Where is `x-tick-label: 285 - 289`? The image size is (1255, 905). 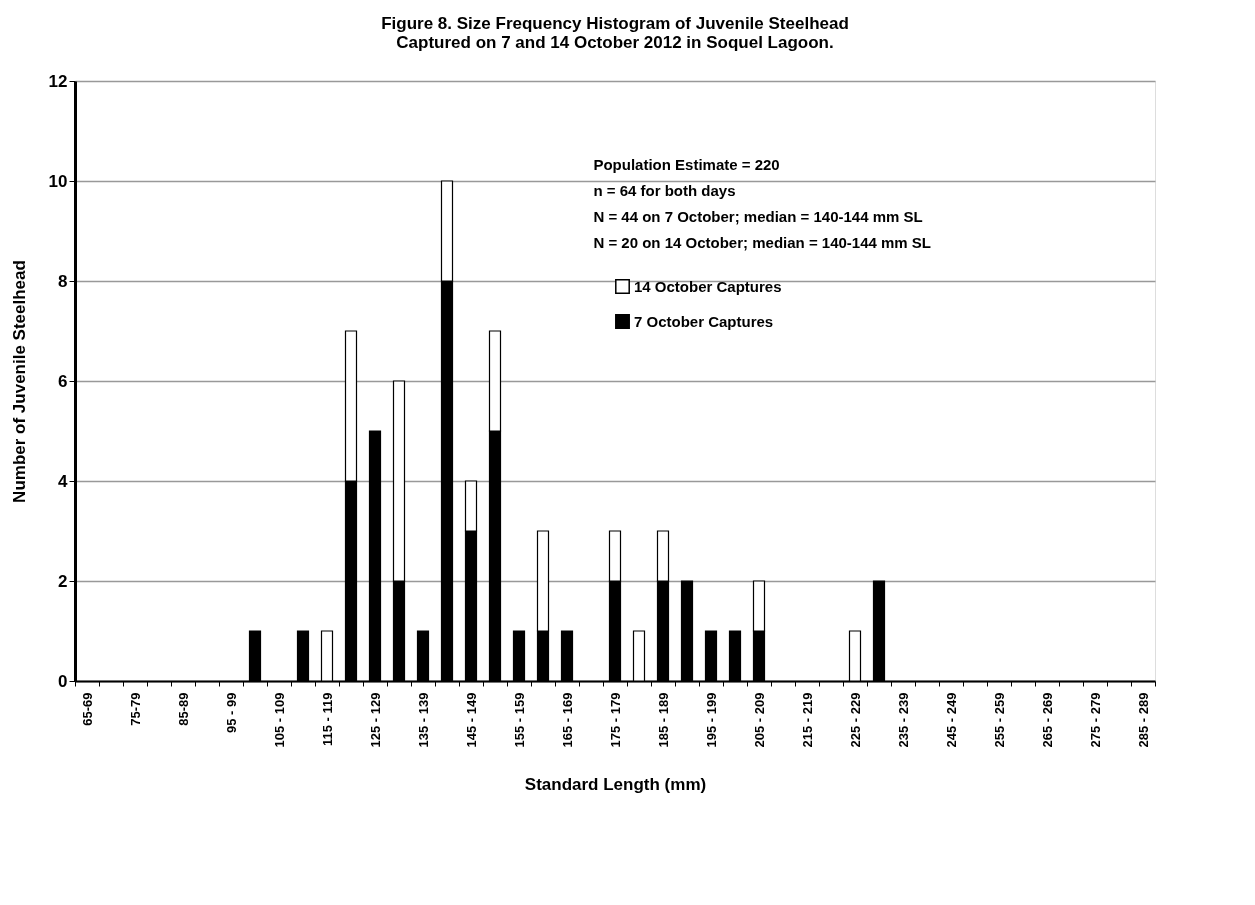 x-tick-label: 285 - 289 is located at coordinates (1143, 720).